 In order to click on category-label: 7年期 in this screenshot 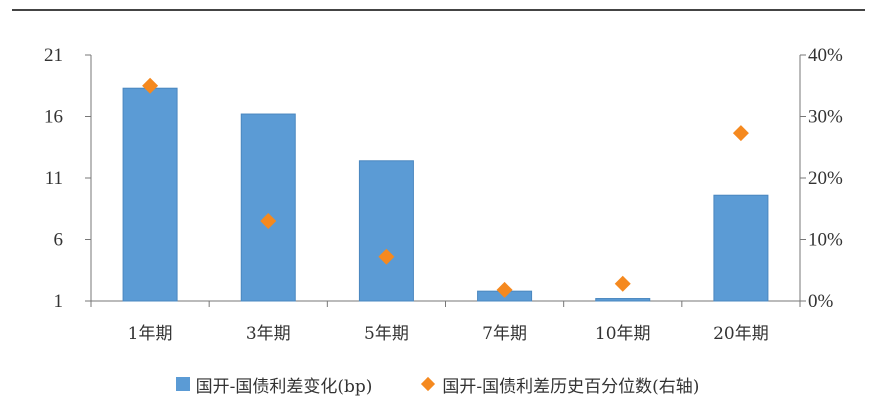, I will do `click(504, 334)`.